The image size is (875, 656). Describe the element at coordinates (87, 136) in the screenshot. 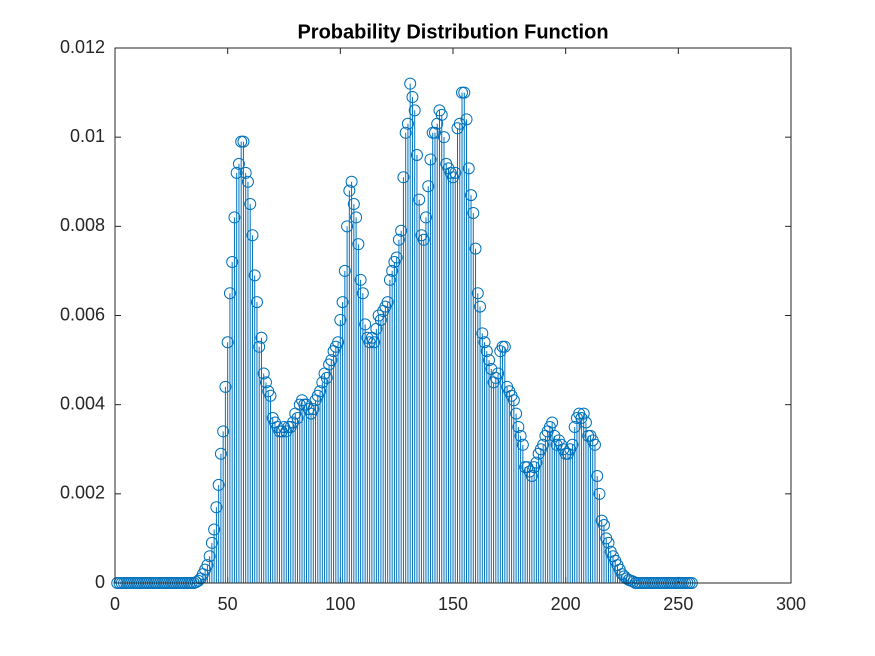

I see `y-tick-label: 0.01` at that location.